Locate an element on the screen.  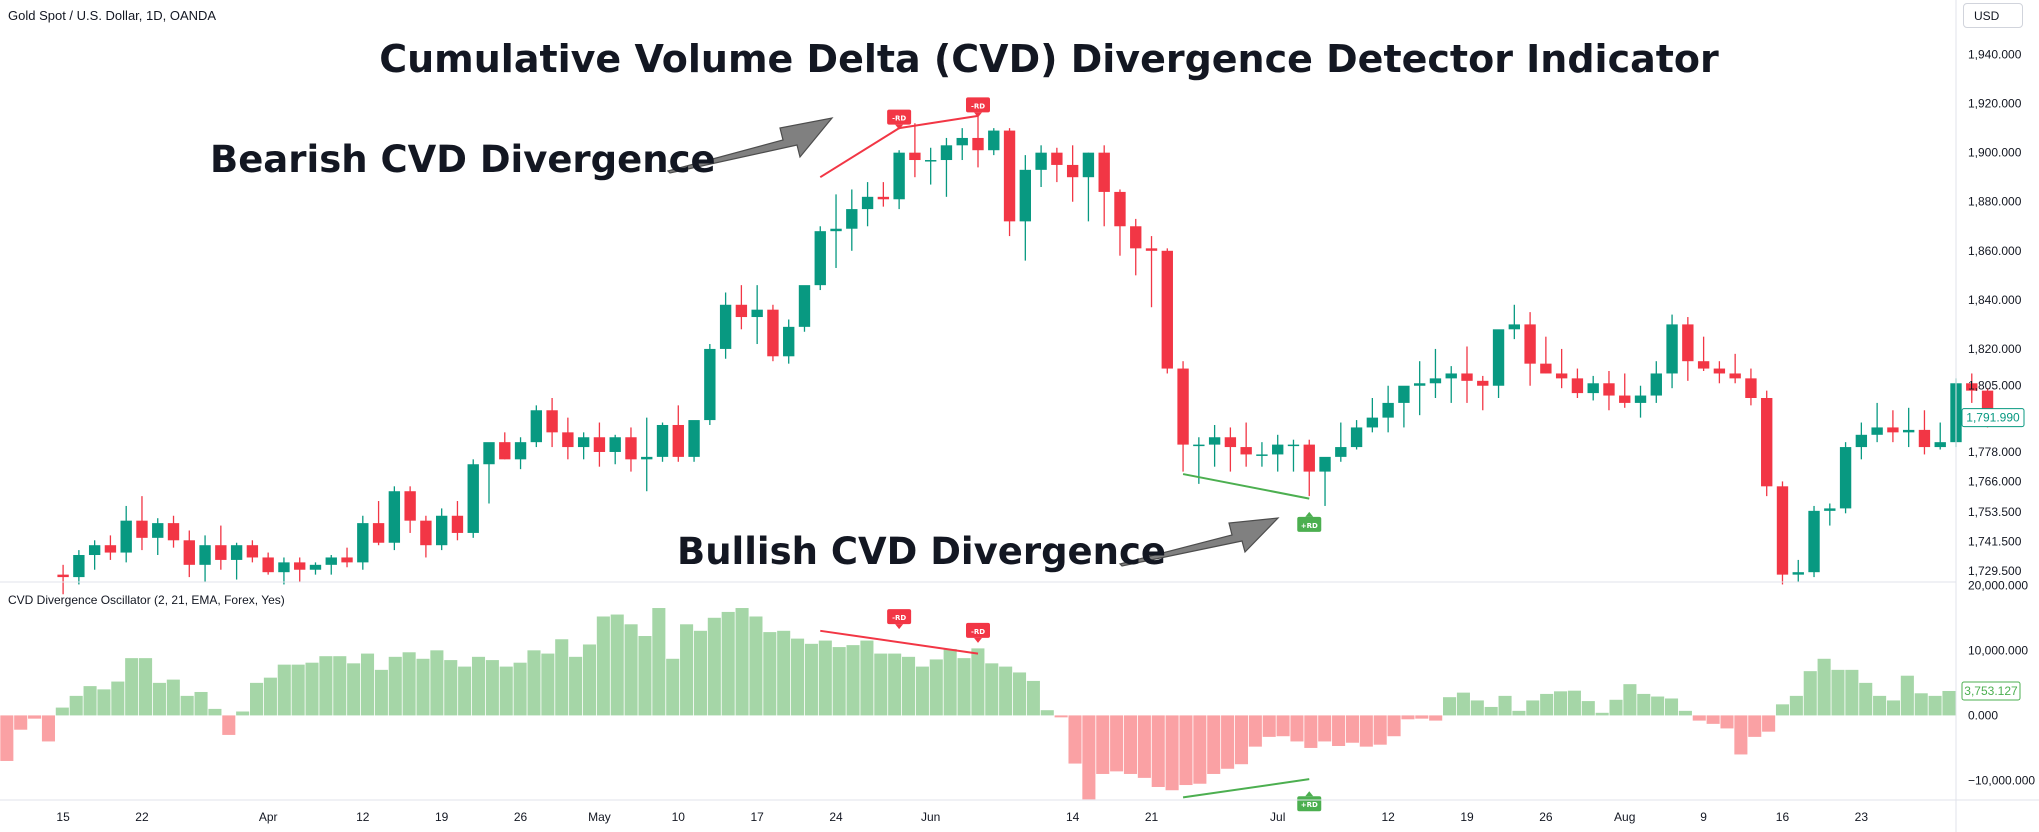
bearish-signal-label: -RD is located at coordinates (978, 107).